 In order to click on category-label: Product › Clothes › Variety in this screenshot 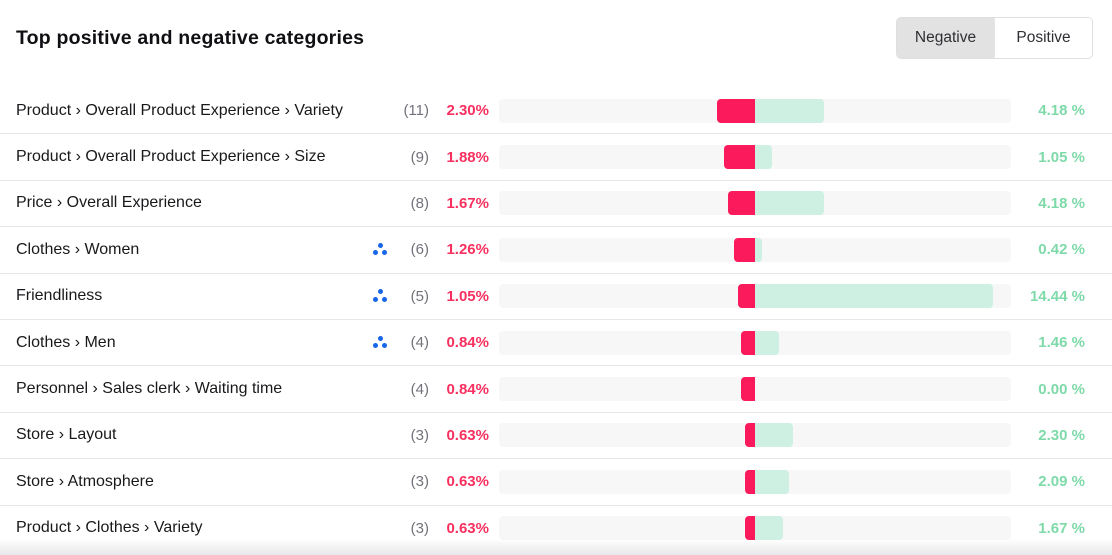, I will do `click(109, 528)`.